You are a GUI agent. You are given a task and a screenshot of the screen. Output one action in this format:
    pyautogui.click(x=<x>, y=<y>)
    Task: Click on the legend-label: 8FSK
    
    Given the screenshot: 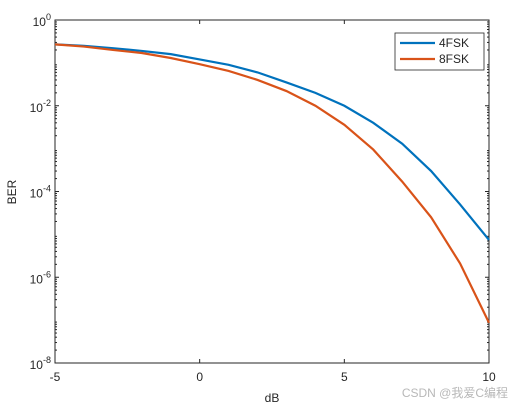 What is the action you would take?
    pyautogui.click(x=454, y=59)
    